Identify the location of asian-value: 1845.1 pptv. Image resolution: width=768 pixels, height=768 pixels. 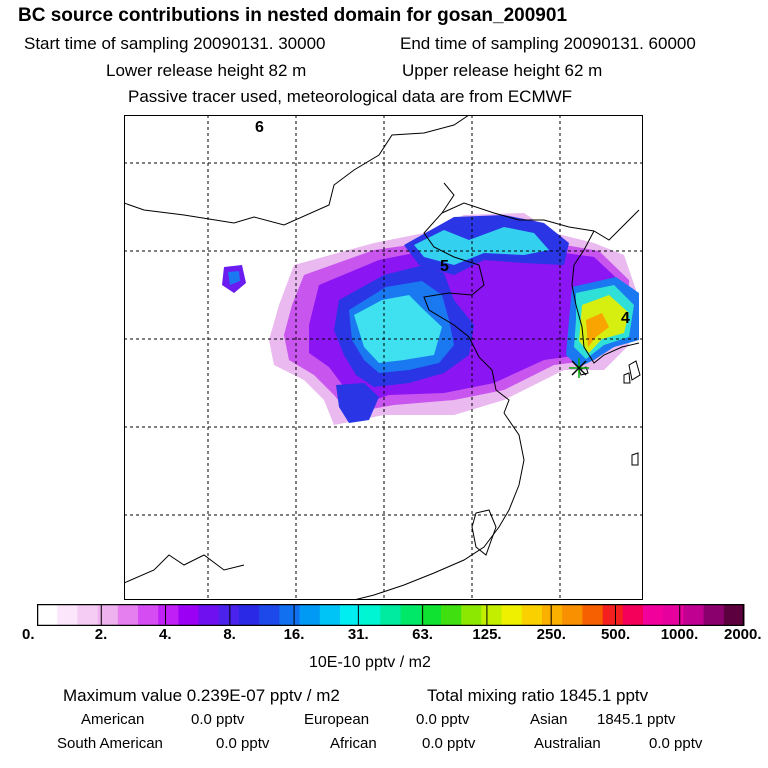
(636, 719).